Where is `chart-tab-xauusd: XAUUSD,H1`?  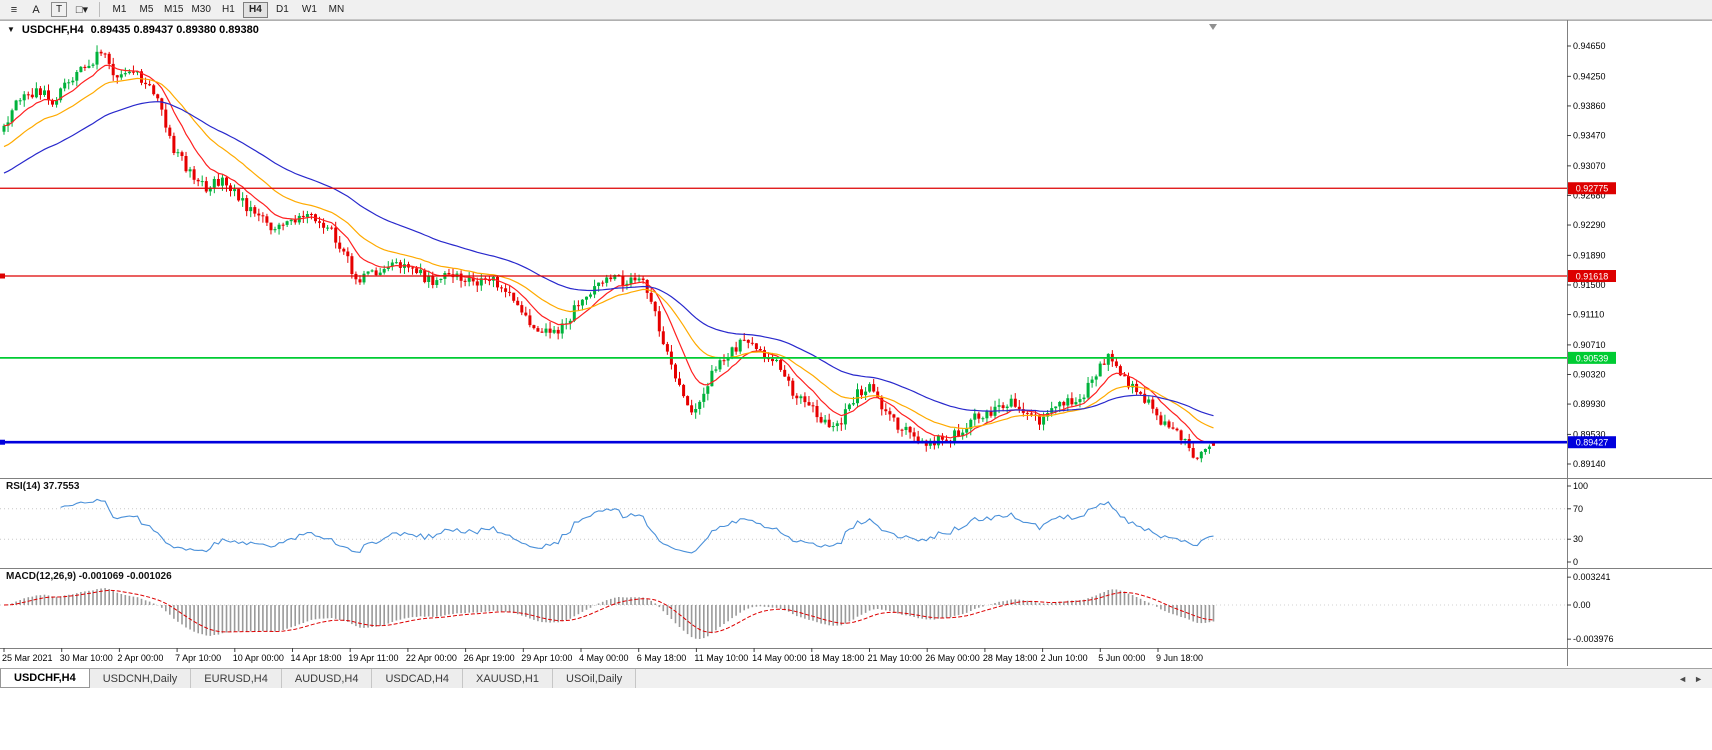 chart-tab-xauusd: XAUUSD,H1 is located at coordinates (508, 678).